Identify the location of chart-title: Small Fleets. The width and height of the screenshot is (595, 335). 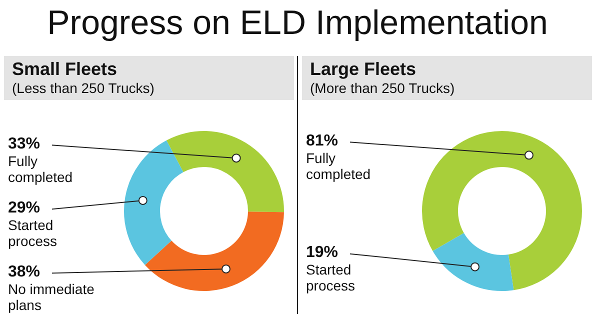
(65, 69).